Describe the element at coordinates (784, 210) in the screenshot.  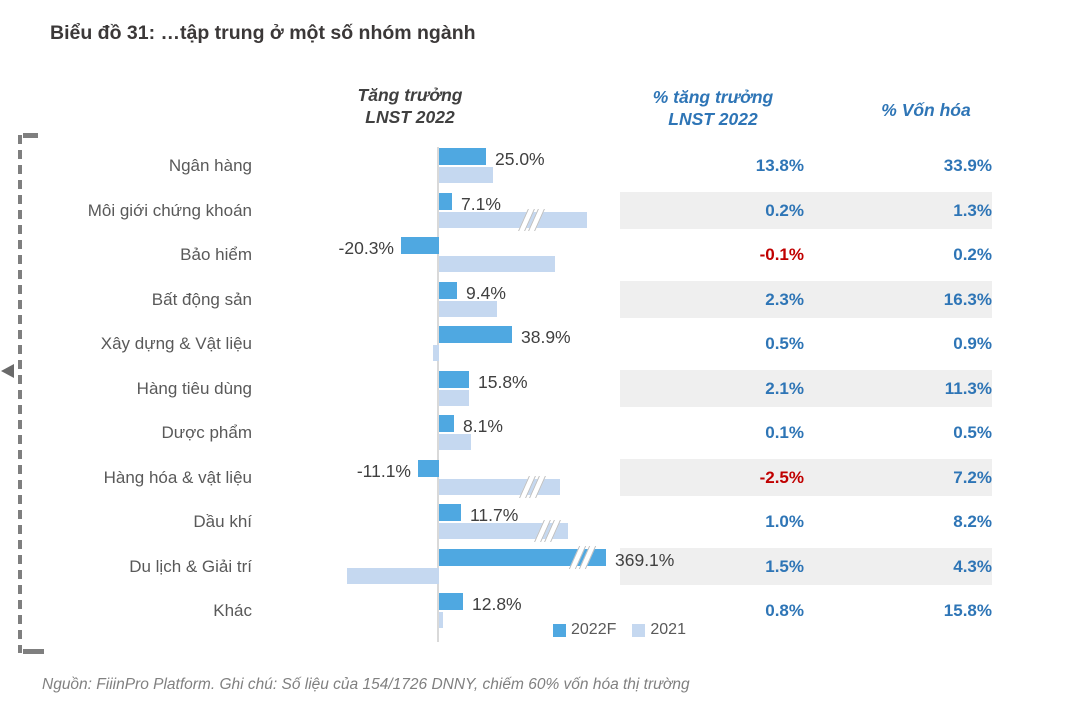
I see `lnst-growth-value: 0.2%` at that location.